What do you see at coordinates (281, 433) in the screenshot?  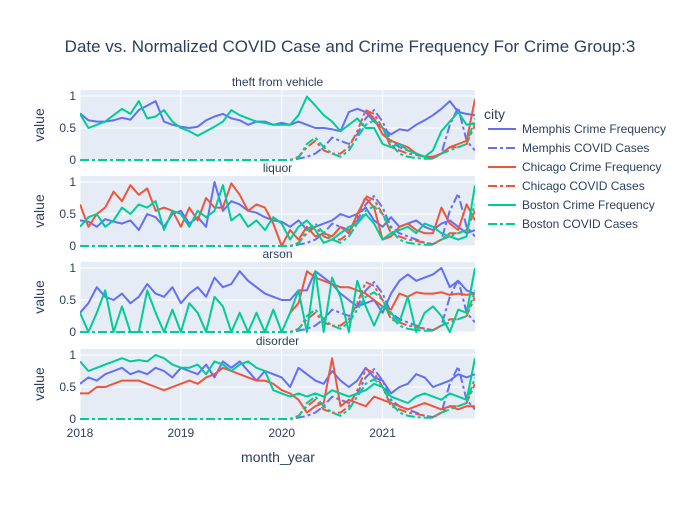 I see `x-tick-label: 2020` at bounding box center [281, 433].